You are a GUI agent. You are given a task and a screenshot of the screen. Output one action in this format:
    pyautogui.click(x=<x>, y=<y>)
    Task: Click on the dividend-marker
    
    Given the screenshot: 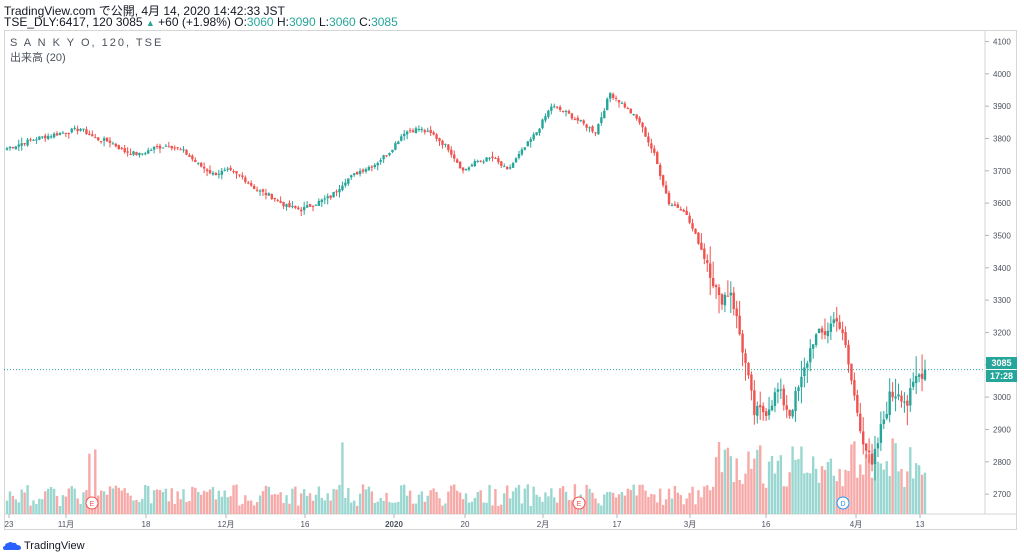 What is the action you would take?
    pyautogui.click(x=843, y=503)
    